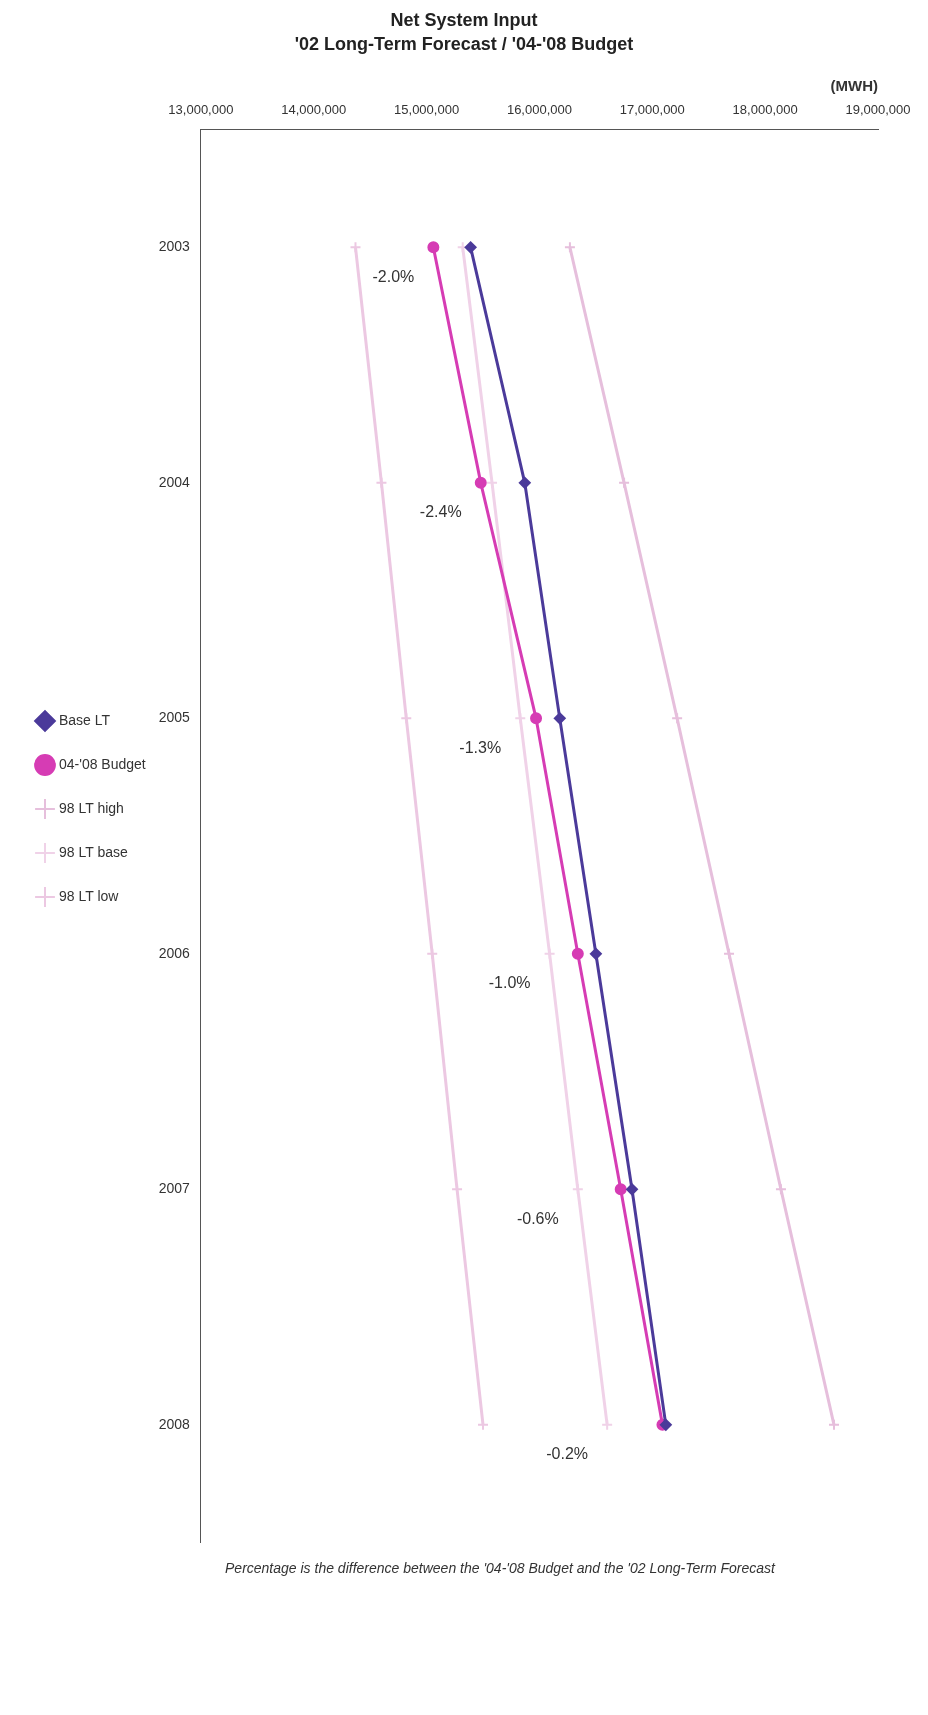  What do you see at coordinates (174, 481) in the screenshot?
I see `y-tick-label: 2004` at bounding box center [174, 481].